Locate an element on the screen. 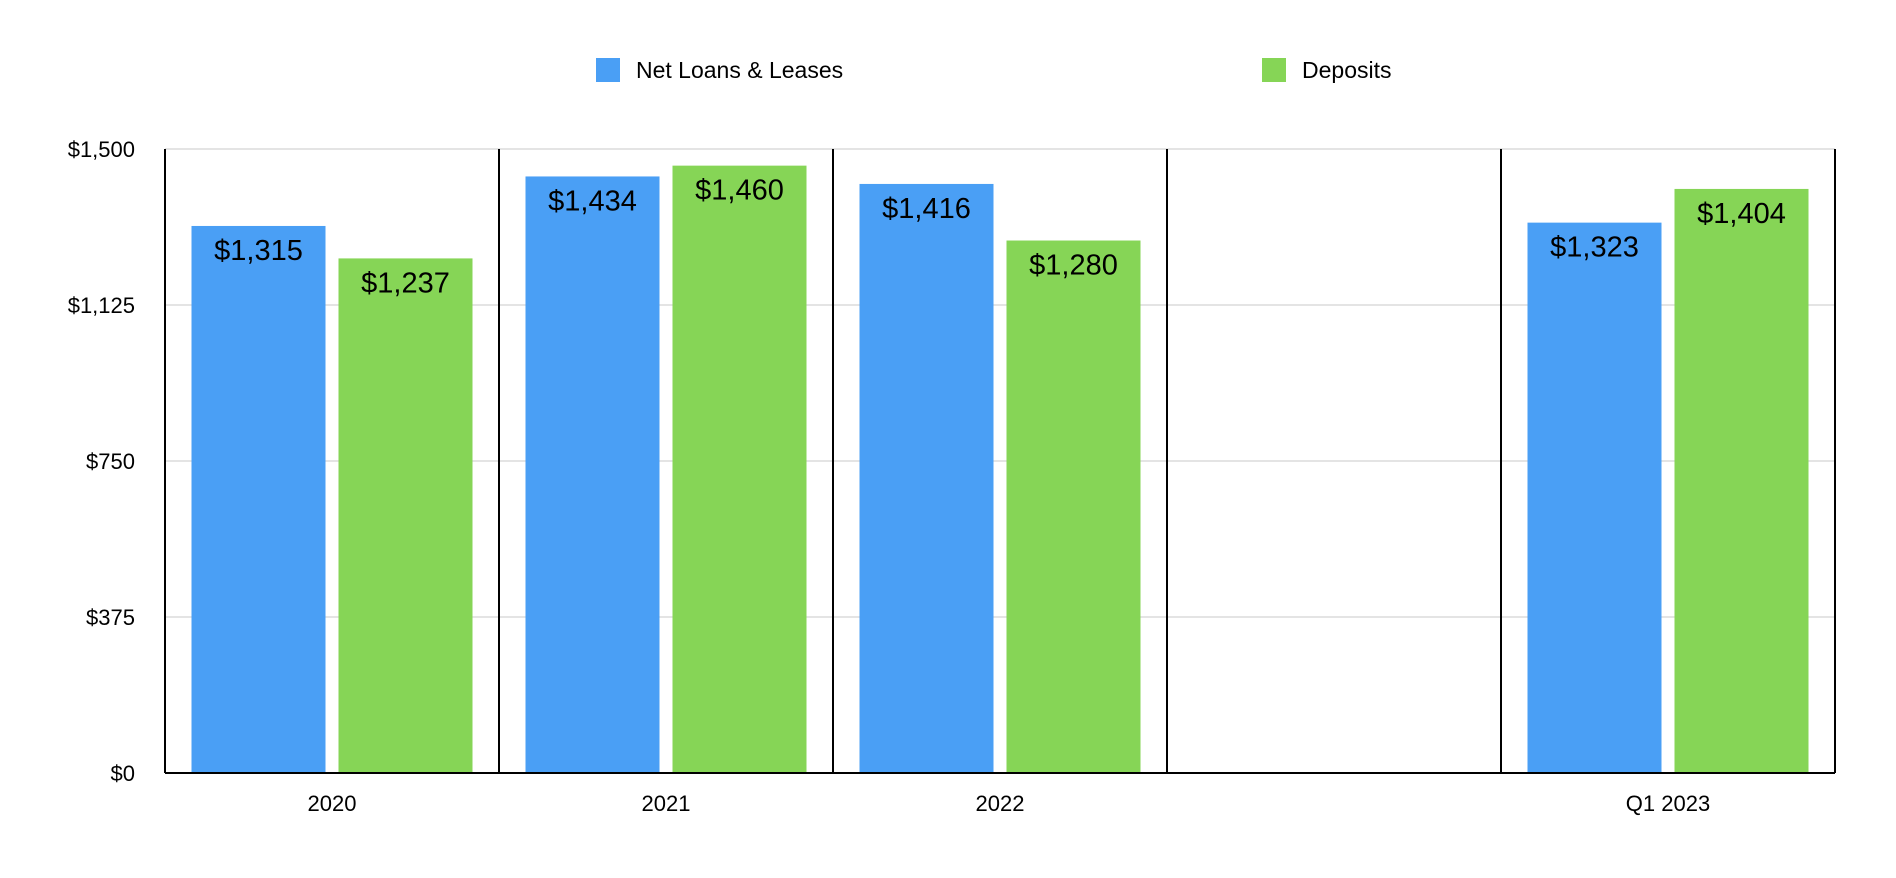  data-label: $1,416 is located at coordinates (926, 209).